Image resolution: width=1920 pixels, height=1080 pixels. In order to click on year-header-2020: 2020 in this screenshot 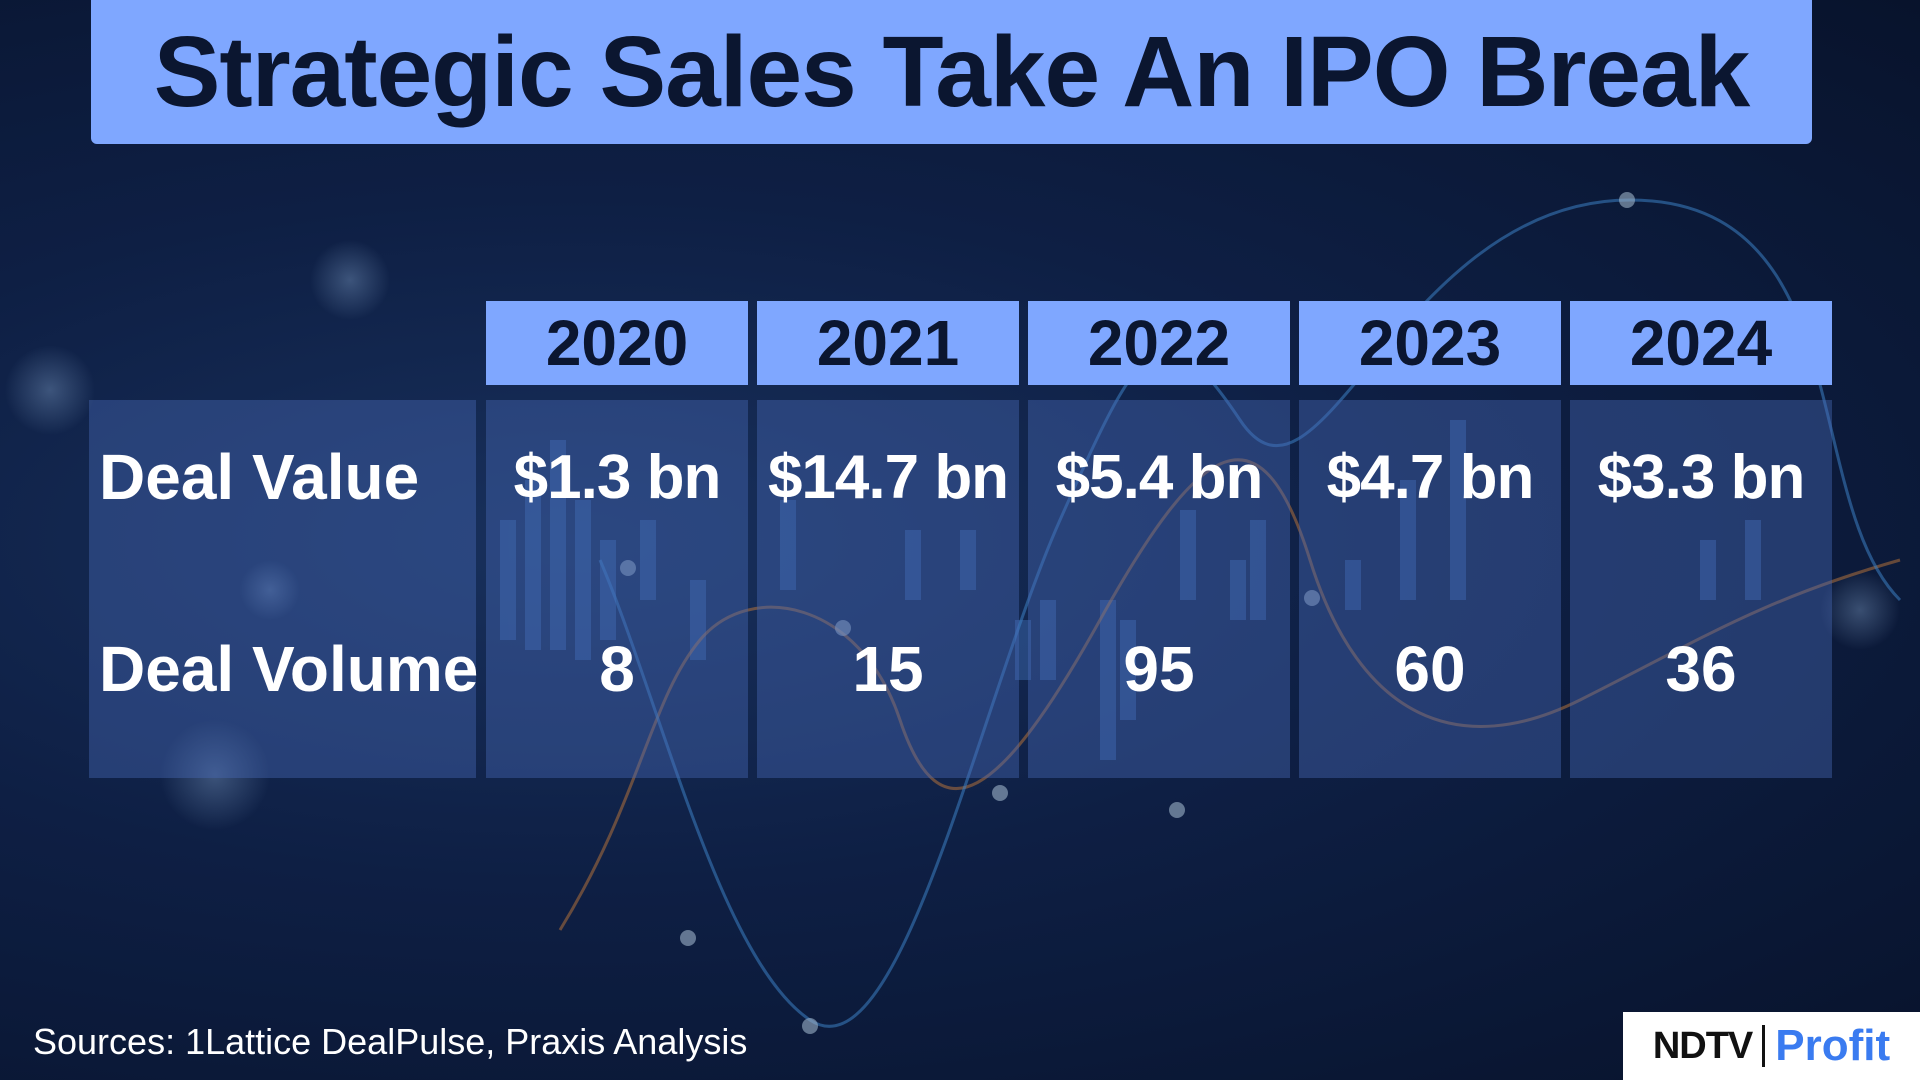, I will do `click(617, 343)`.